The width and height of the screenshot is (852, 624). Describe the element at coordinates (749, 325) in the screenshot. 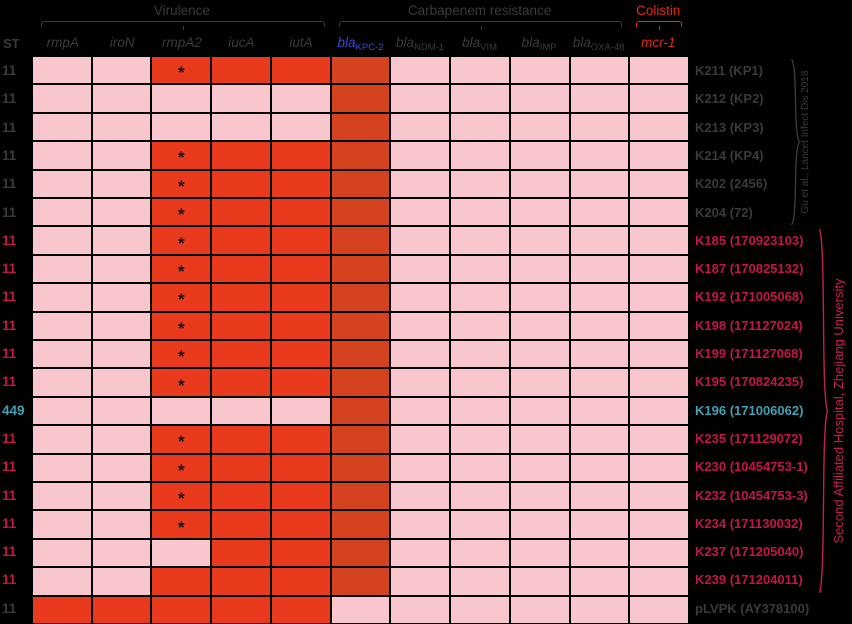

I see `strain-label: K198 (171127024)` at that location.